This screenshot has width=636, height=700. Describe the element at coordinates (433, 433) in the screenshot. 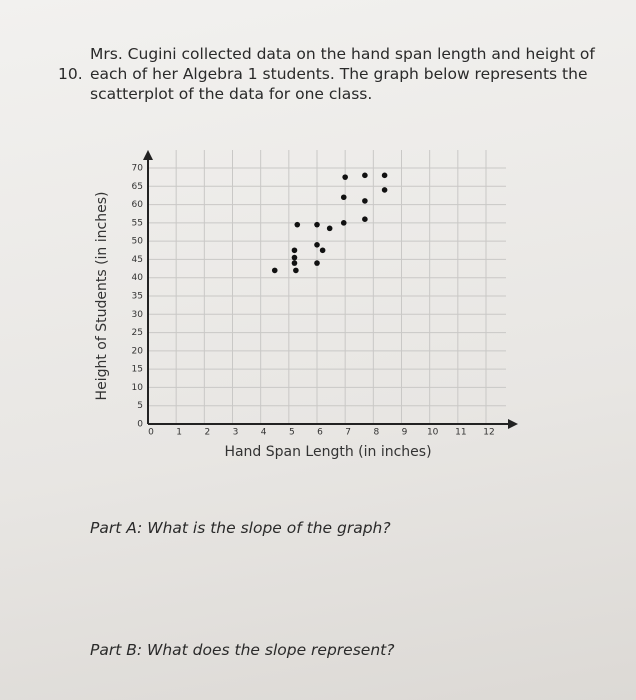

I see `x-tick-label: 10` at that location.